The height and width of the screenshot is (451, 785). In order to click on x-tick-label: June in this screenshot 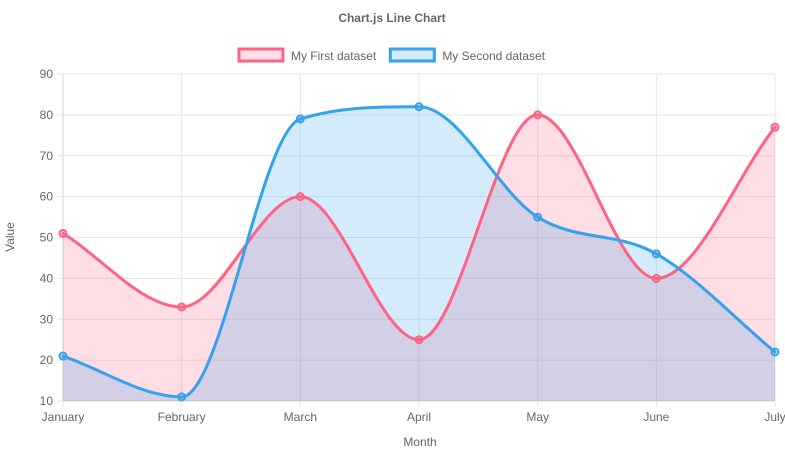, I will do `click(656, 417)`.